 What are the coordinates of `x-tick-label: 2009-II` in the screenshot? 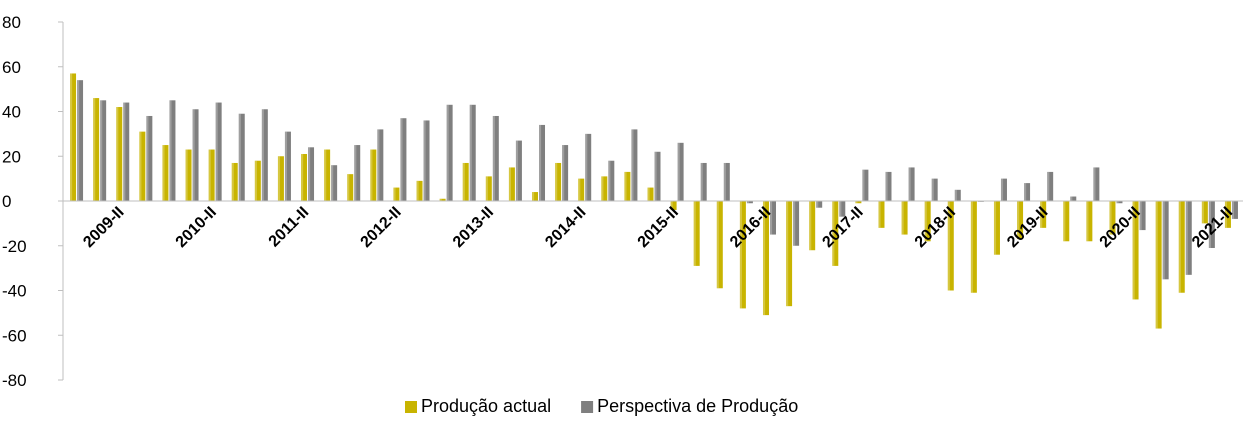 It's located at (103, 227).